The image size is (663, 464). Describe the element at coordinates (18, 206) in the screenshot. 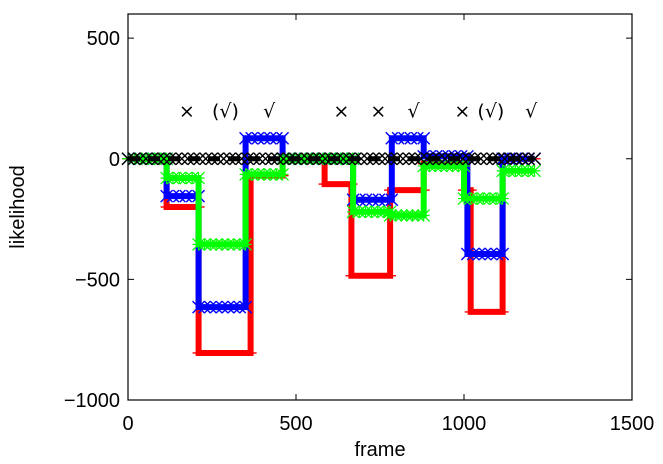

I see `y-axis-label: likelihood` at that location.